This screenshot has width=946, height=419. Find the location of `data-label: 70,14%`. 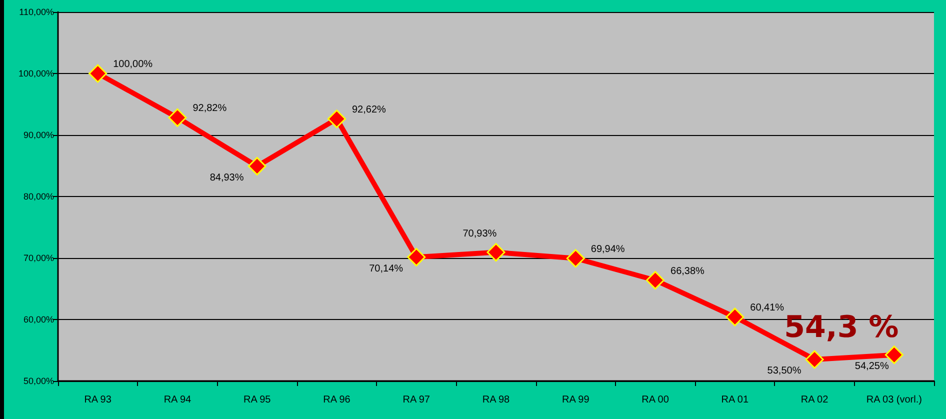

data-label: 70,14% is located at coordinates (386, 268).